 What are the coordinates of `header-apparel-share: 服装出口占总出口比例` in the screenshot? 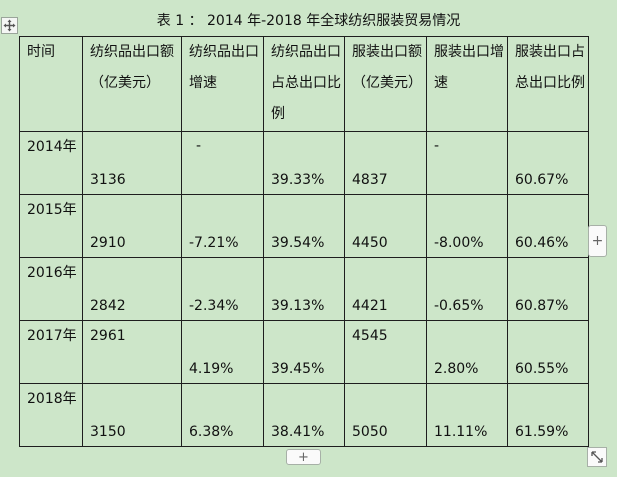 It's located at (548, 84).